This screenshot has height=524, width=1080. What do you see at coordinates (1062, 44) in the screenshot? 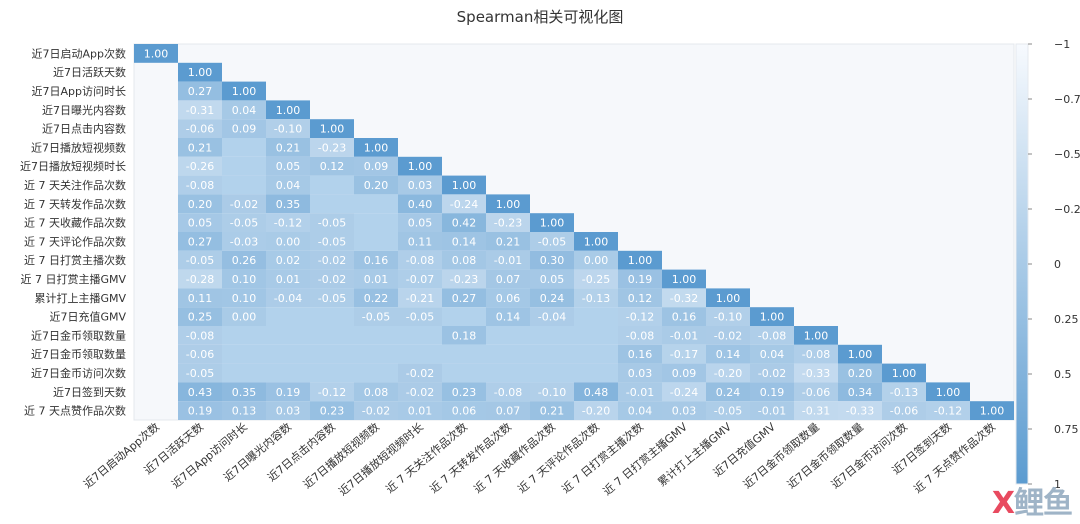
I see `colorbar-tick-label: −1` at bounding box center [1062, 44].